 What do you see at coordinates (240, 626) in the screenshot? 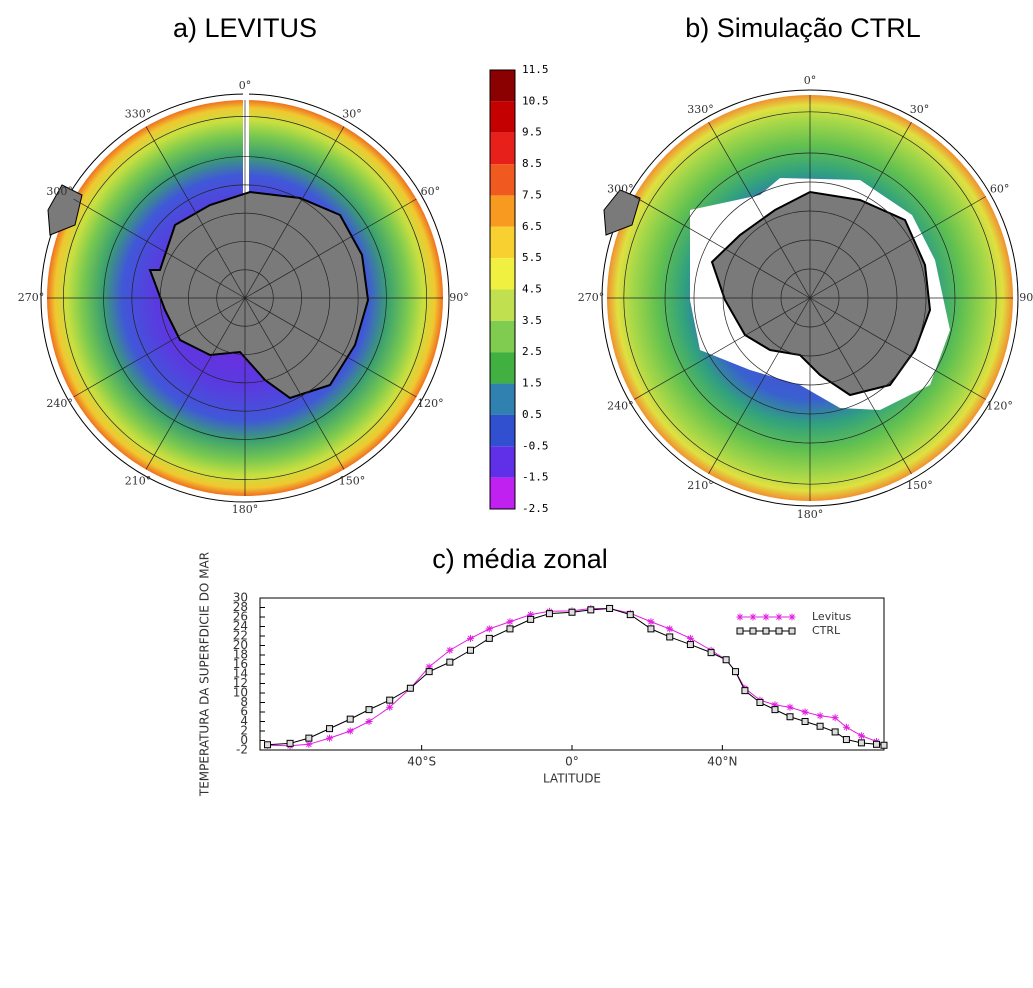
I see `y-tick-label: 24` at bounding box center [240, 626].